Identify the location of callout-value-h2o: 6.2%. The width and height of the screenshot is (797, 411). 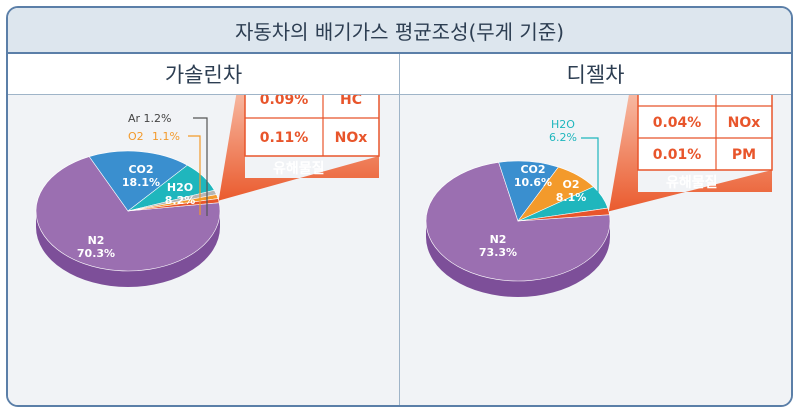
(563, 137).